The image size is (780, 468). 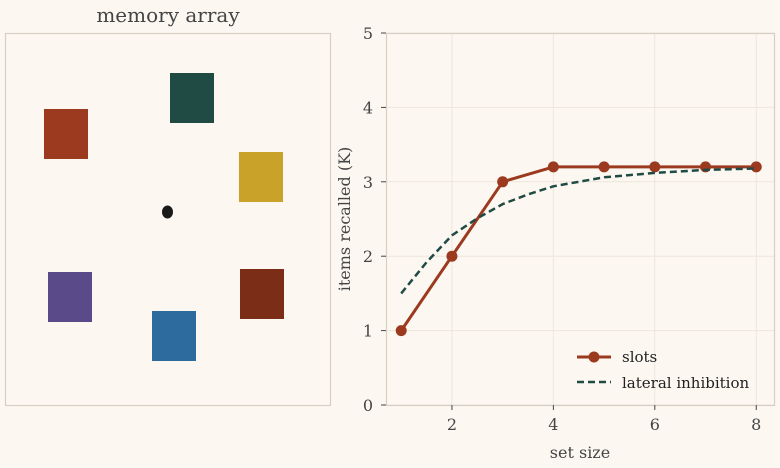 What do you see at coordinates (756, 424) in the screenshot?
I see `tick-label-x: 8` at bounding box center [756, 424].